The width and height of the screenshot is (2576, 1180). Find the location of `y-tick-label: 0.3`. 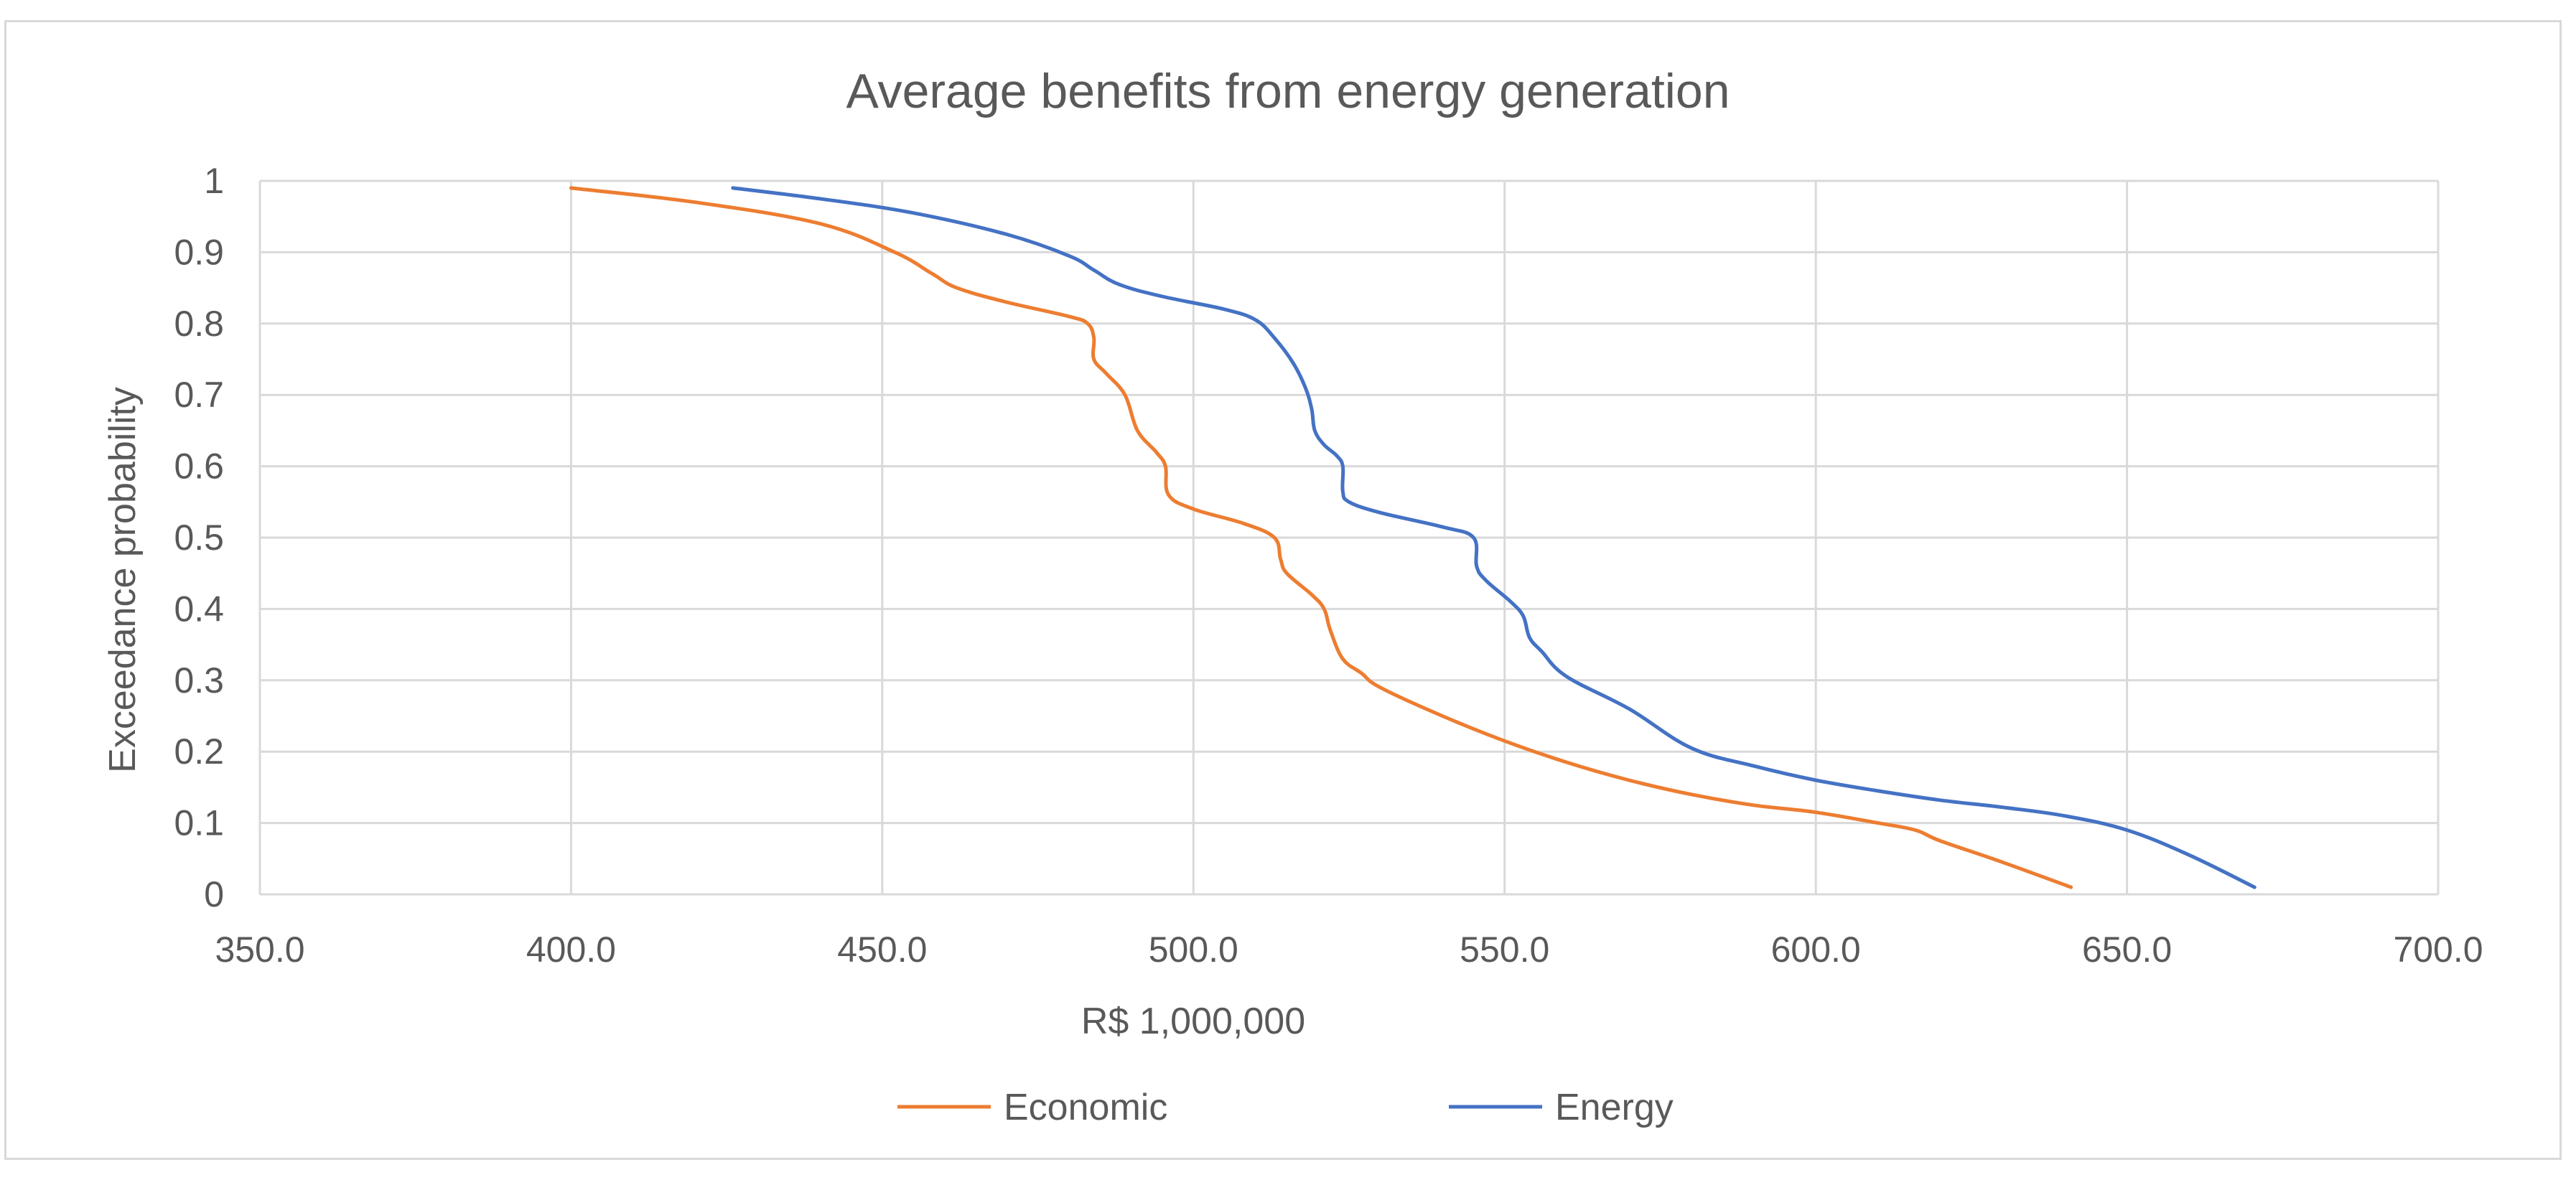

y-tick-label: 0.3 is located at coordinates (199, 680).